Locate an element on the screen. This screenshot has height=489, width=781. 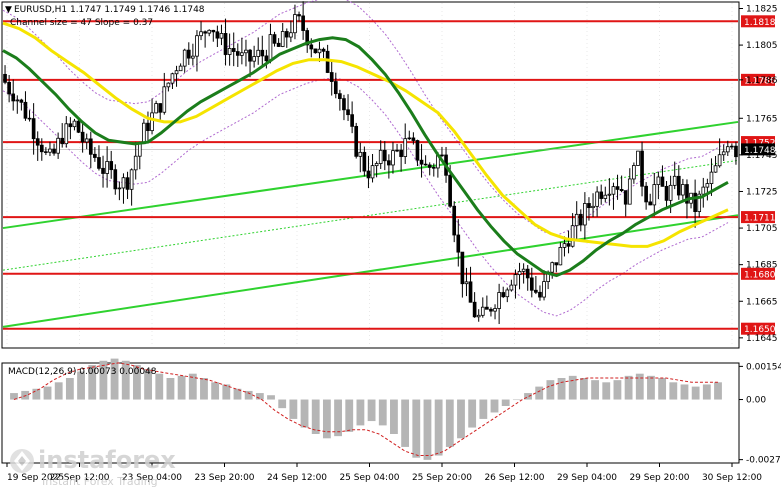
channel-info: Channel size = 47 Slope = 0.37 is located at coordinates (81, 23).